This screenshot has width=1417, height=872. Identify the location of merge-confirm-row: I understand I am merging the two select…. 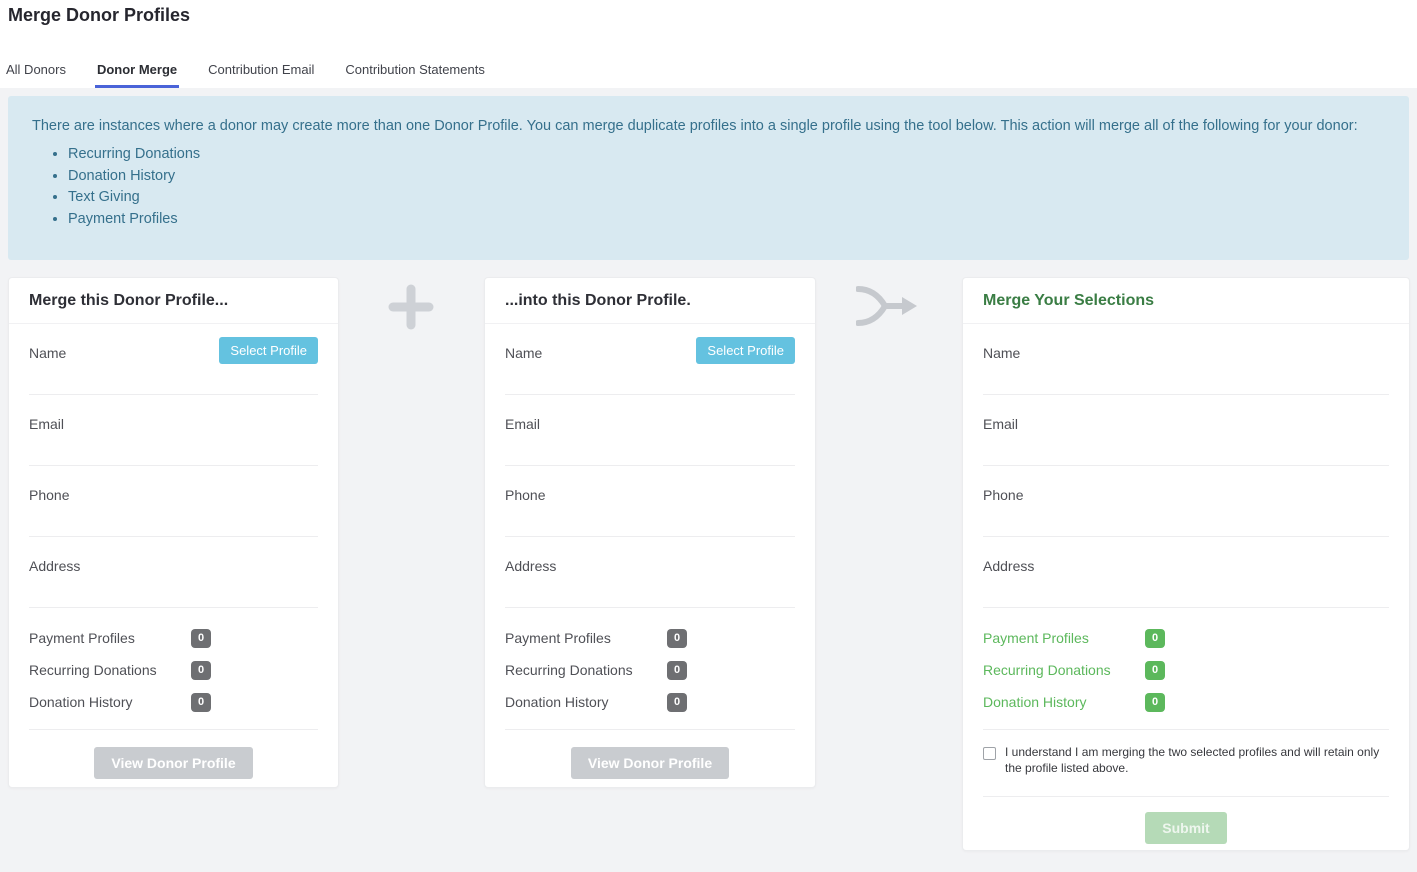
(1186, 759).